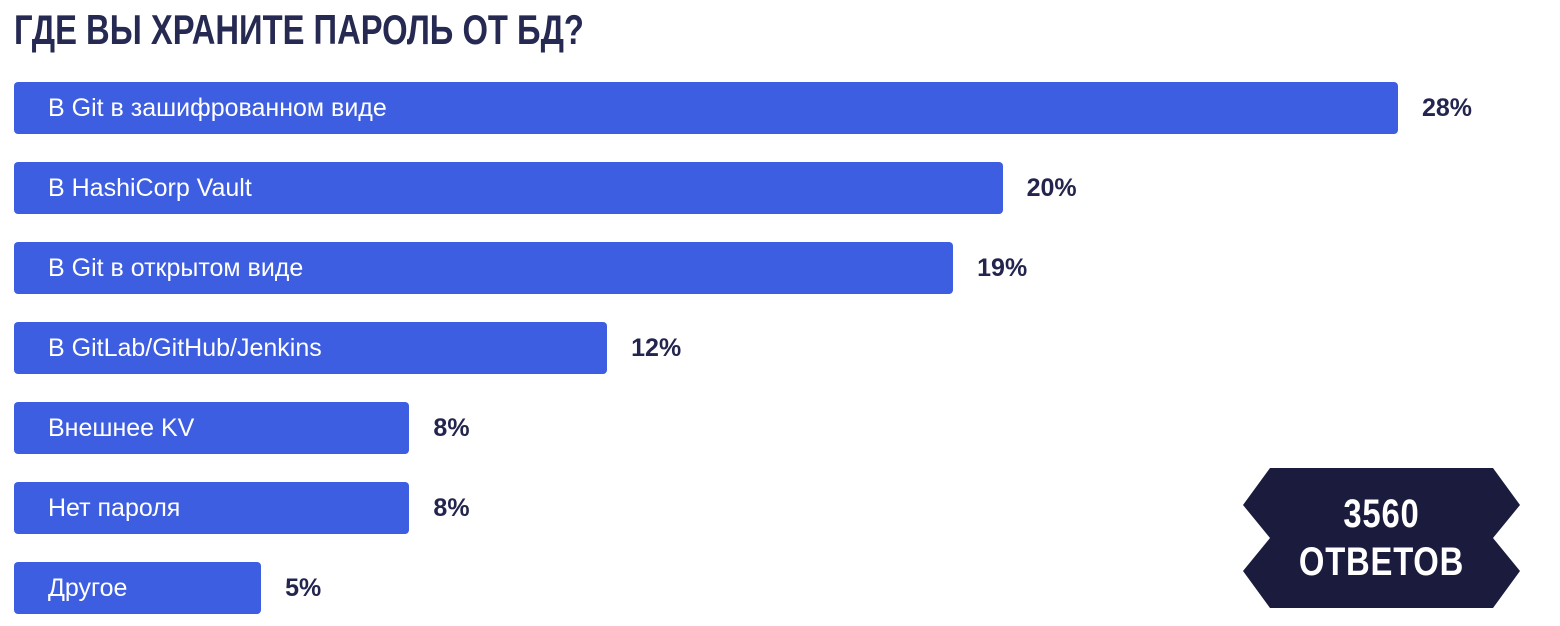 Image resolution: width=1560 pixels, height=626 pixels. Describe the element at coordinates (138, 588) in the screenshot. I see `bar: Другое` at that location.